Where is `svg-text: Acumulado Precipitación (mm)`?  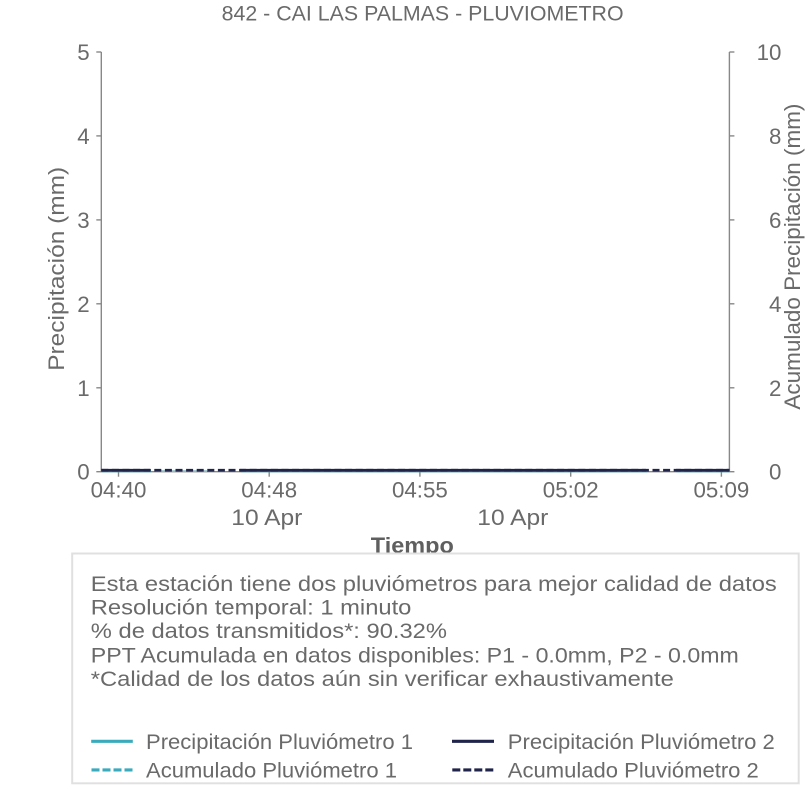
svg-text: Acumulado Precipitación (mm) is located at coordinates (792, 257).